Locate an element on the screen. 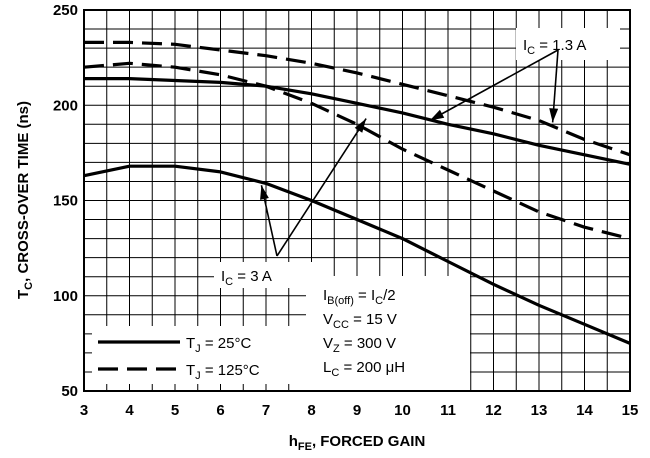  y-tick-label: 100 is located at coordinates (65, 296).